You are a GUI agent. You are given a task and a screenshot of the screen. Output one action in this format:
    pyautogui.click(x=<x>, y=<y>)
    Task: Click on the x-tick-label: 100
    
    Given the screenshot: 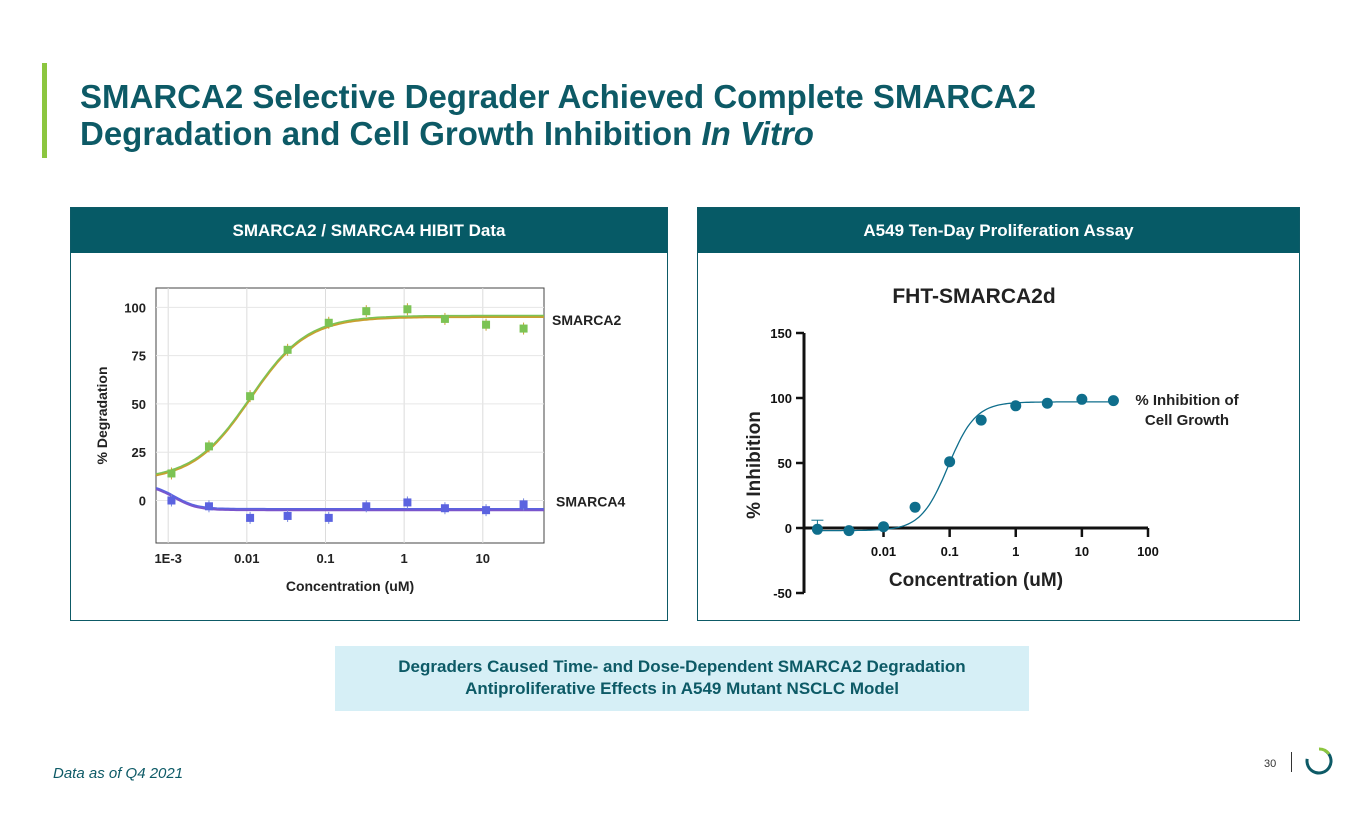 What is the action you would take?
    pyautogui.click(x=1148, y=551)
    